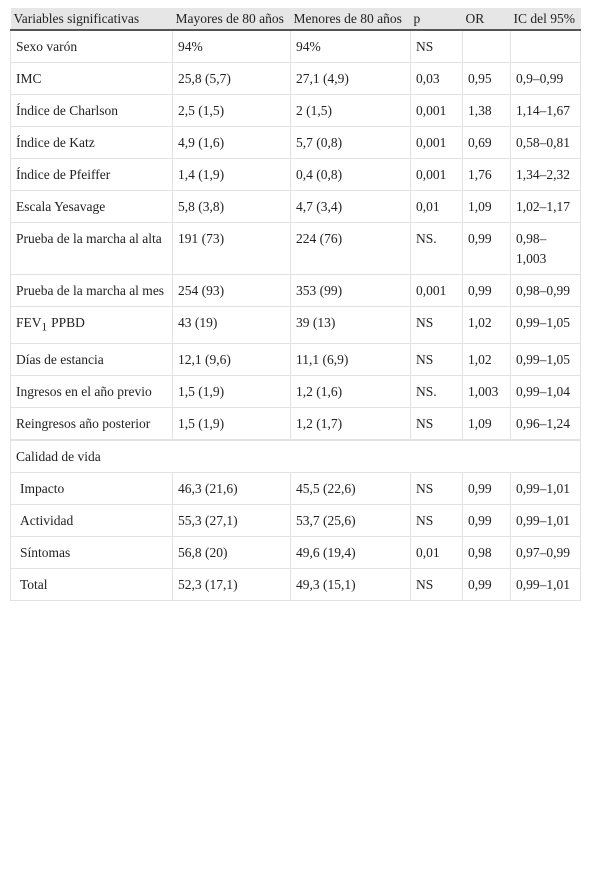 The image size is (590, 892). Describe the element at coordinates (545, 142) in the screenshot. I see `table-cell: 0,58–0,81` at that location.